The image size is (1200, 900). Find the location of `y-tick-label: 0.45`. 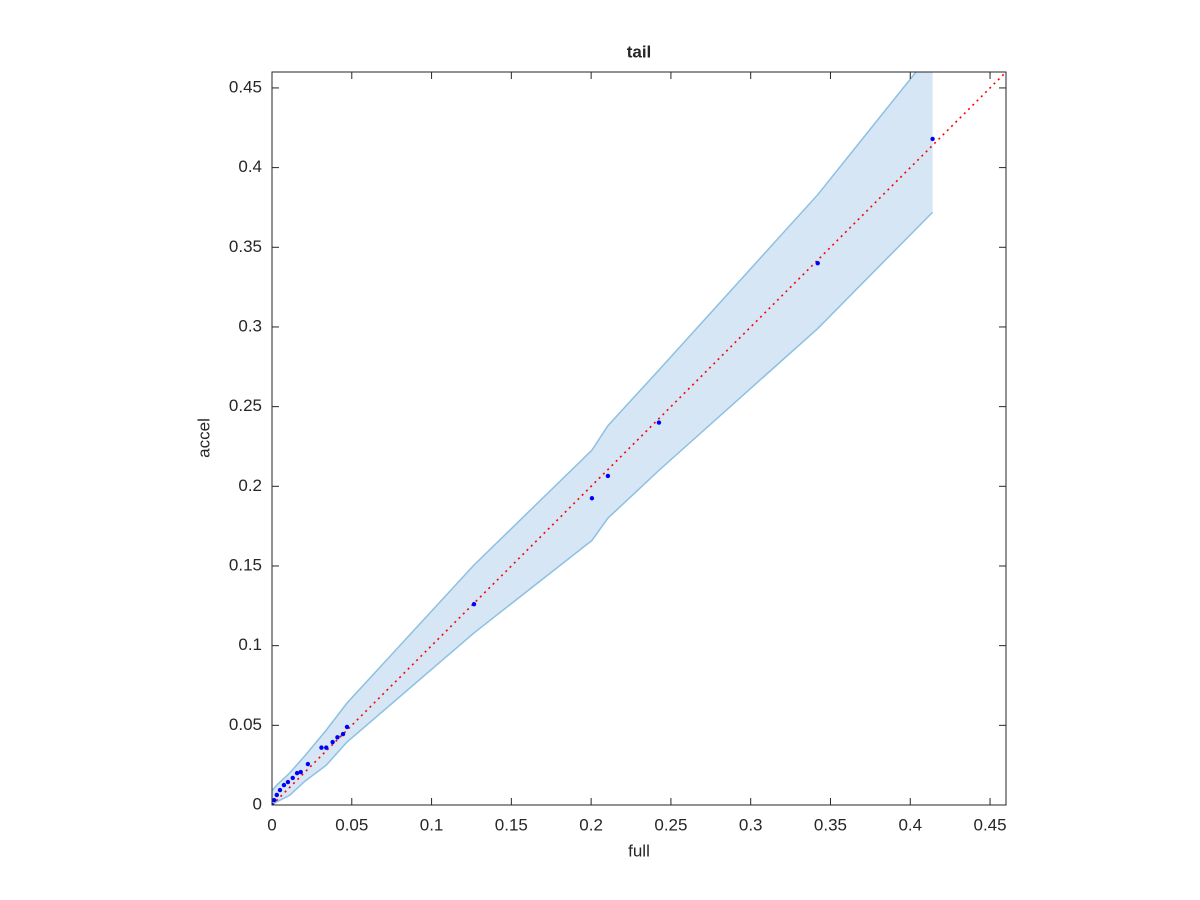

y-tick-label: 0.45 is located at coordinates (245, 86).